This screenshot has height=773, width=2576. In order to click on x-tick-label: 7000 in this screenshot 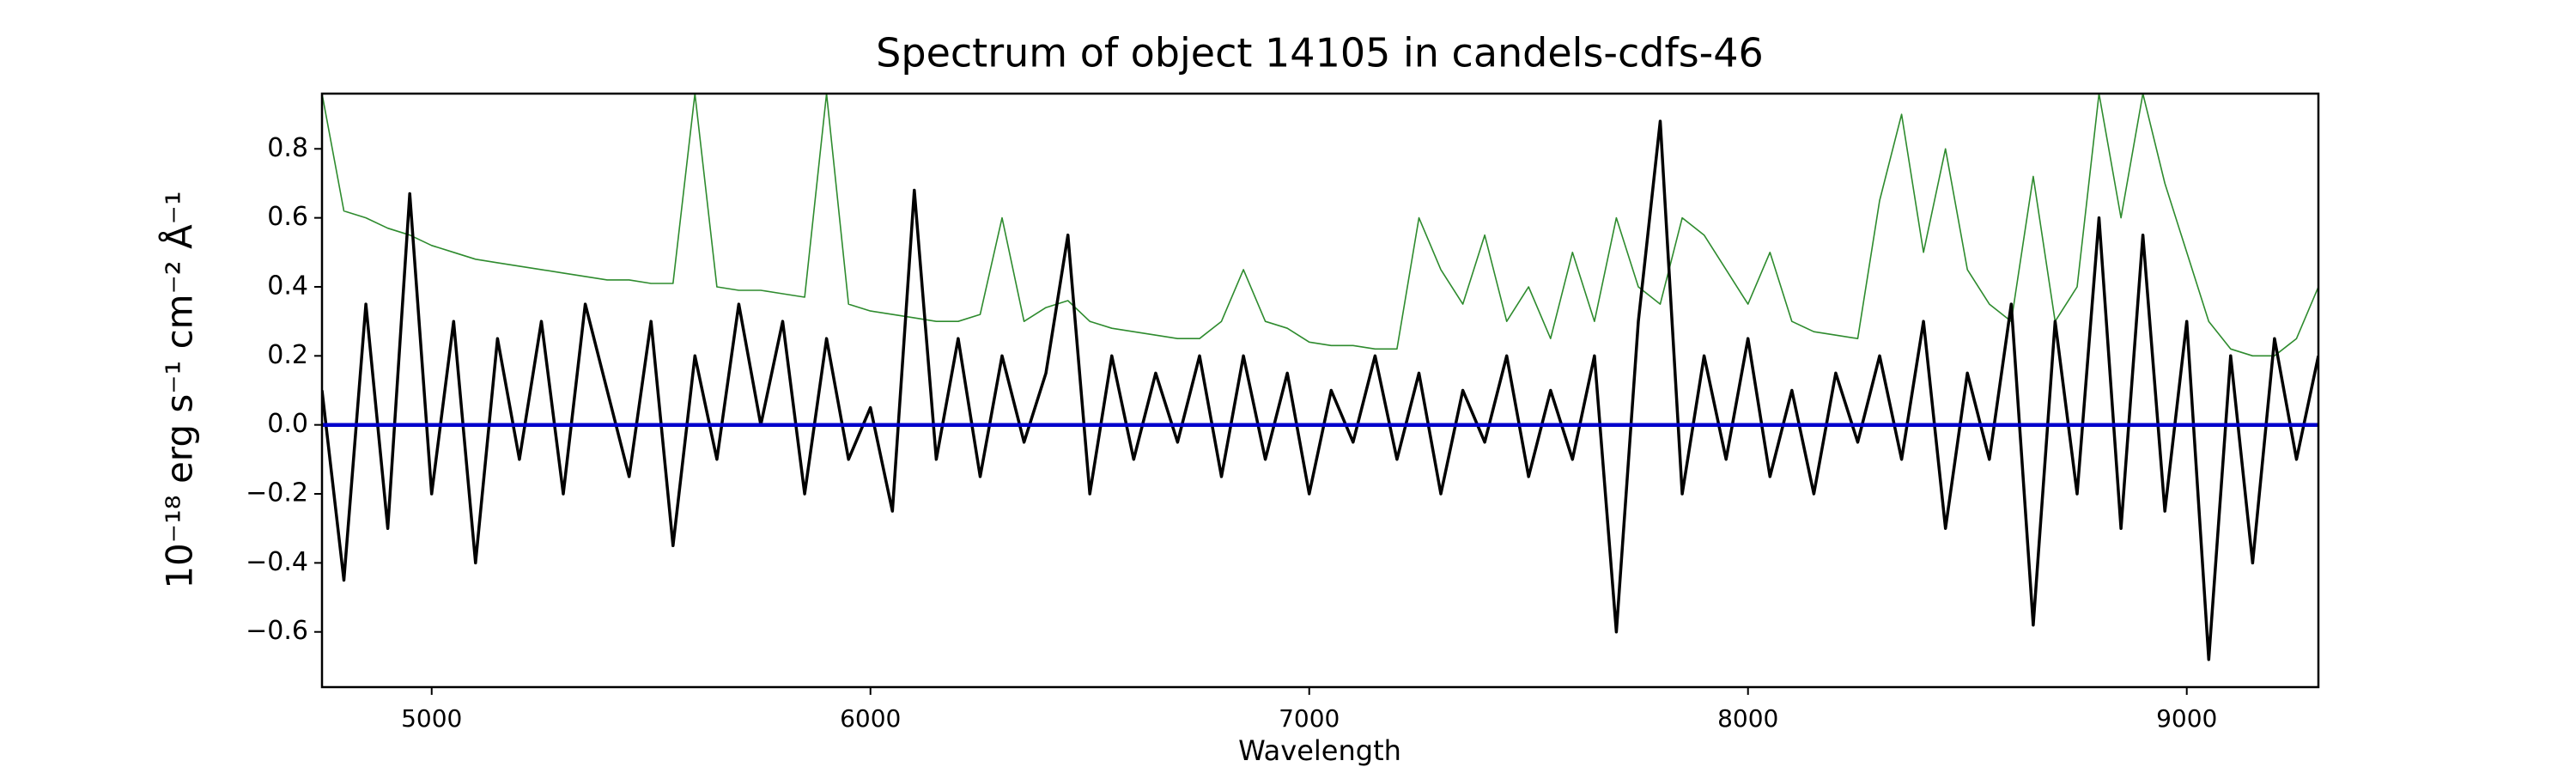, I will do `click(1309, 718)`.